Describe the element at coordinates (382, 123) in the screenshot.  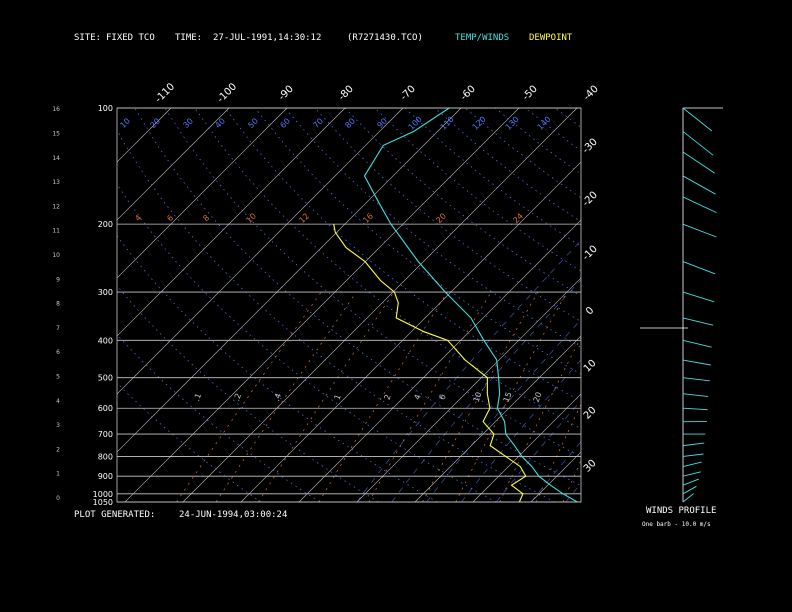
I see `theta-tick-label: 90` at that location.